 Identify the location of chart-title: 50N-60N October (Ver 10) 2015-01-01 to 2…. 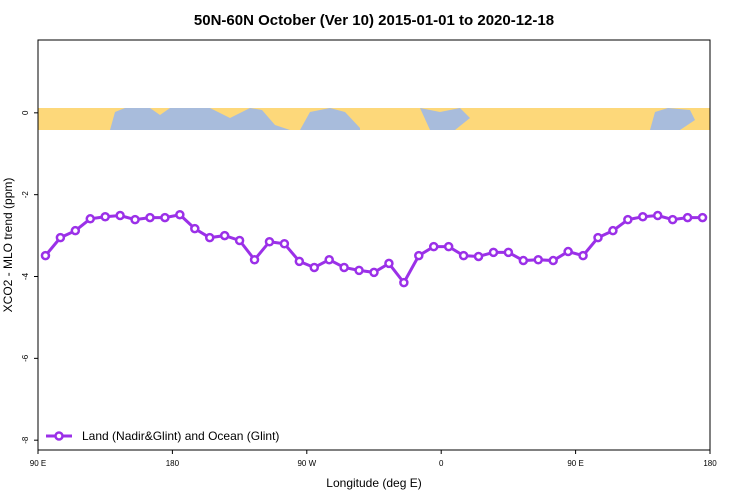
(374, 20).